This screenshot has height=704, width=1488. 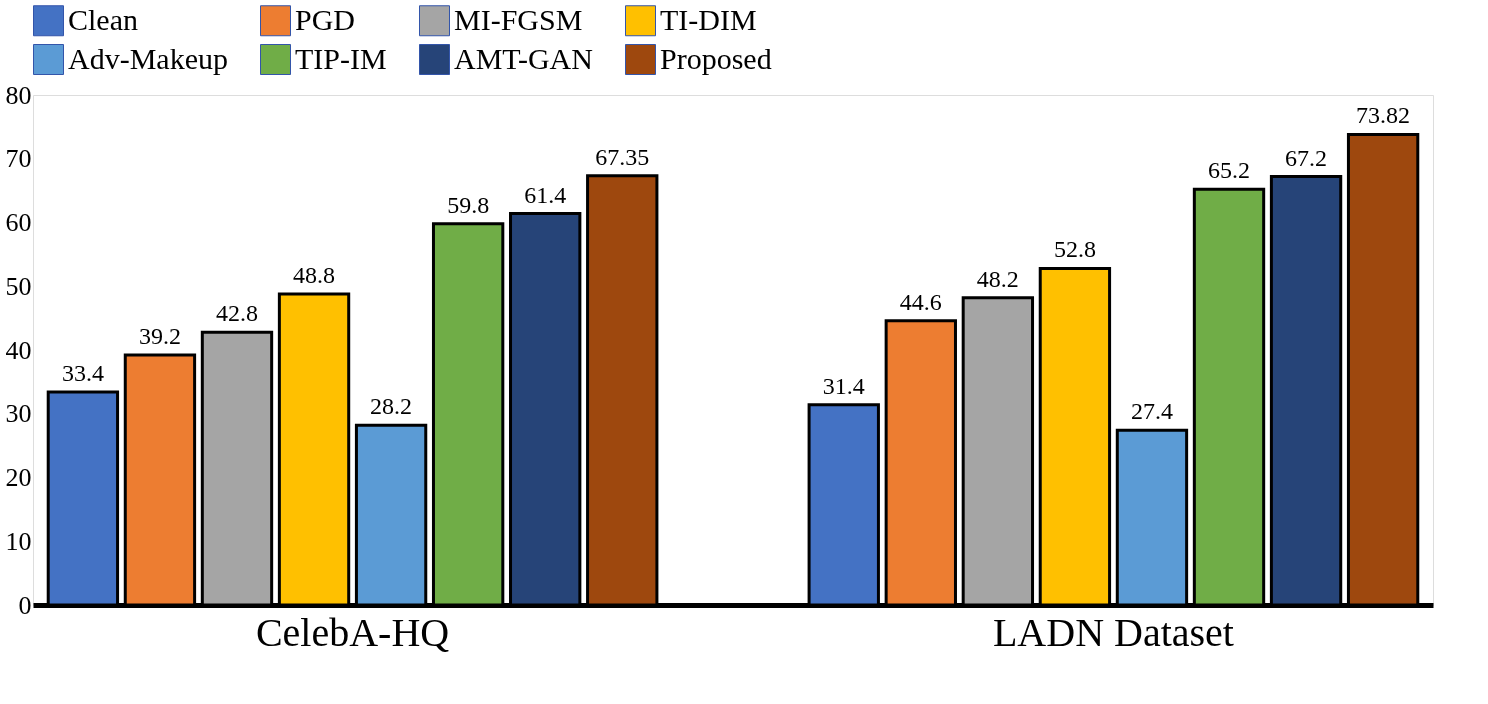 I want to click on data-label: 73.82, so click(x=1383, y=115).